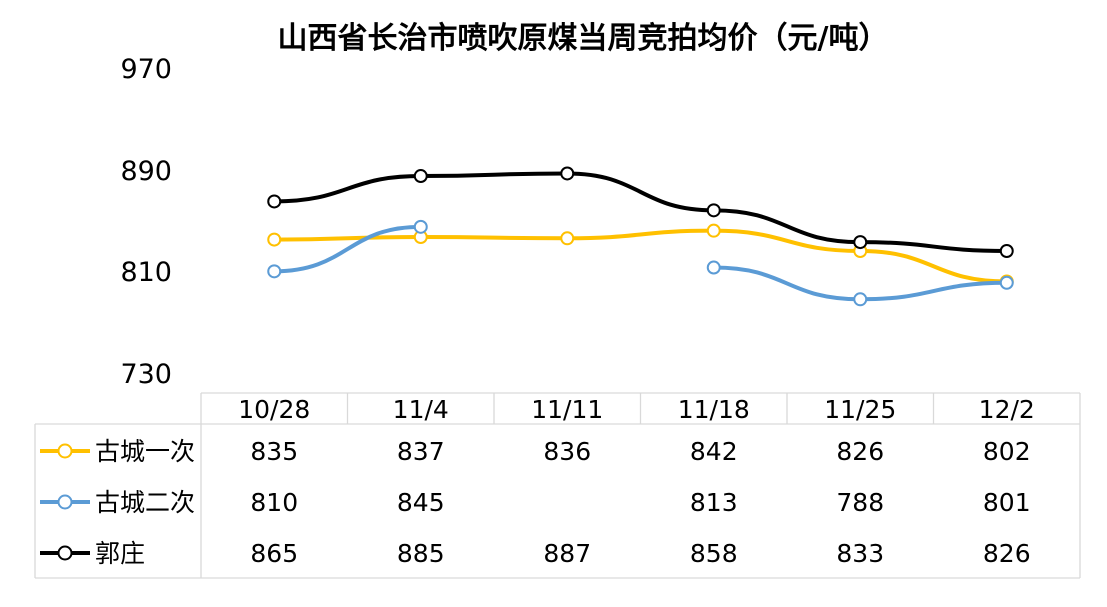 The height and width of the screenshot is (607, 1107). Describe the element at coordinates (860, 502) in the screenshot. I see `data-table-cell: 788` at that location.